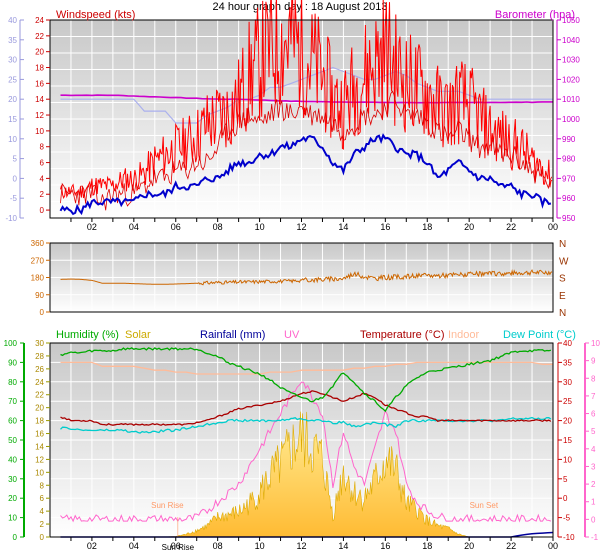  Describe the element at coordinates (306, 95) in the screenshot. I see `pressure-trend-line` at that location.